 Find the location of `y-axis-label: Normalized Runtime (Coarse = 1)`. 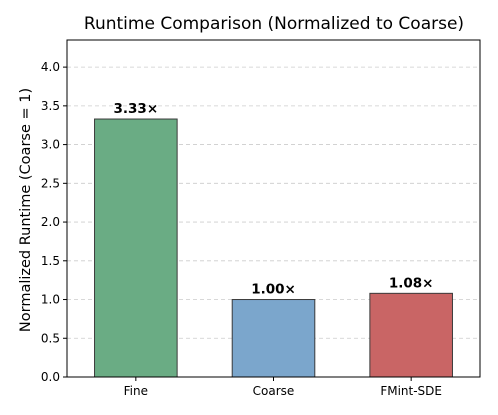

y-axis-label: Normalized Runtime (Coarse = 1) is located at coordinates (26, 210).